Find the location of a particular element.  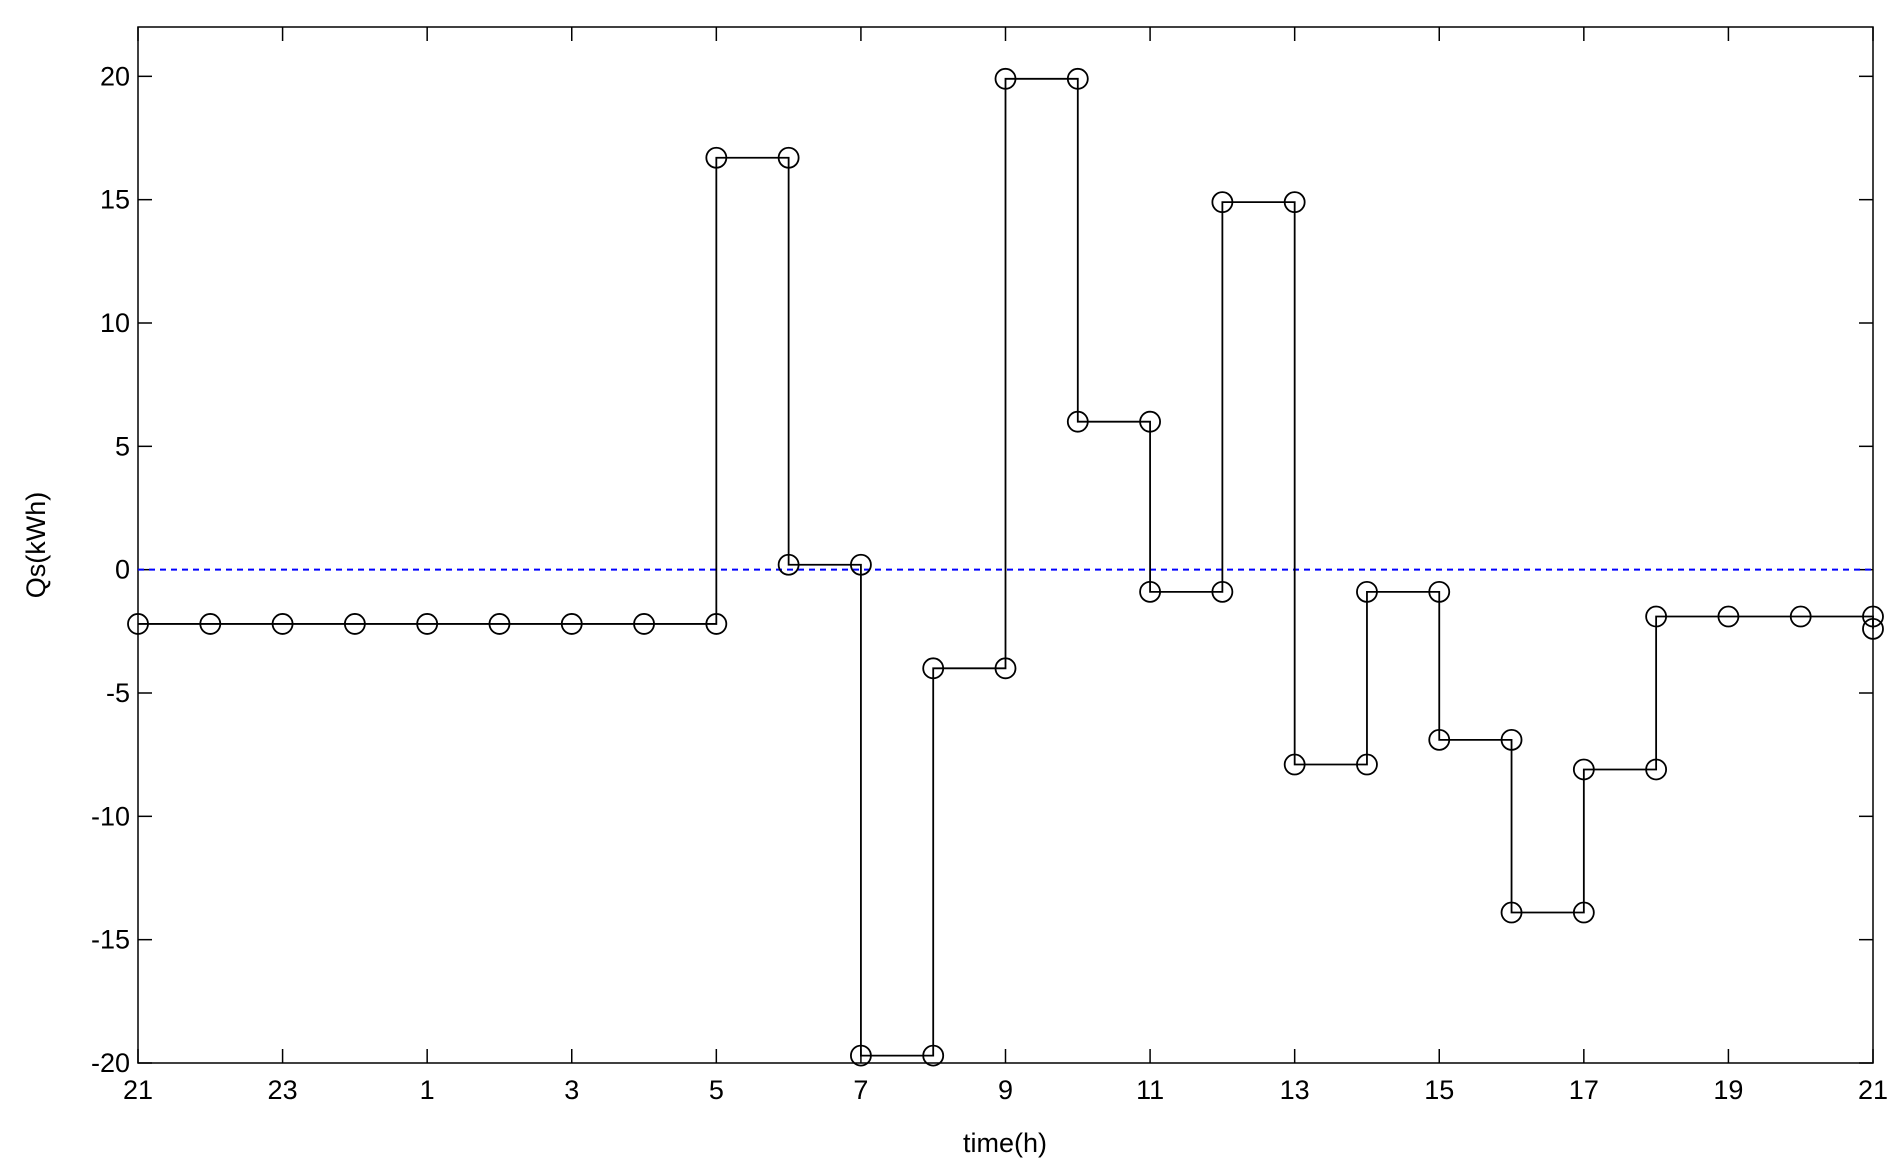

y-tick-label: 10 is located at coordinates (115, 323).